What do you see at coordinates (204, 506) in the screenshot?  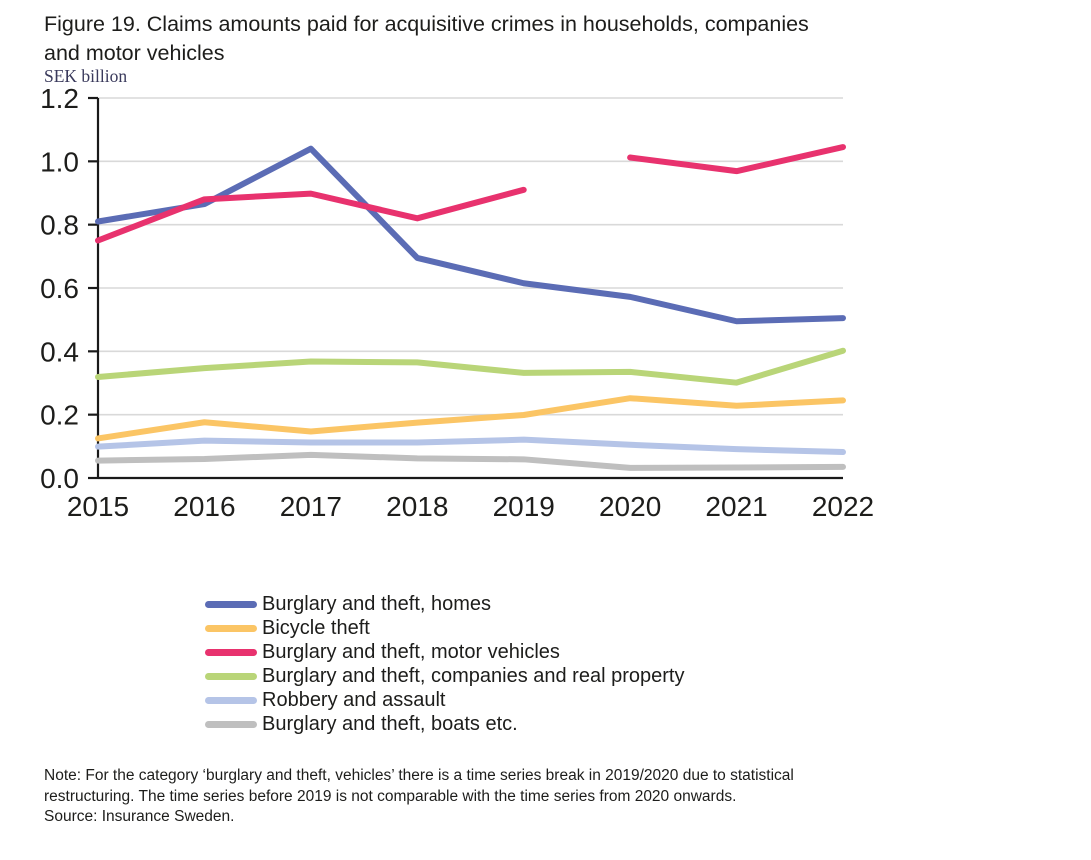 I see `x-axis-tick-label: 2016` at bounding box center [204, 506].